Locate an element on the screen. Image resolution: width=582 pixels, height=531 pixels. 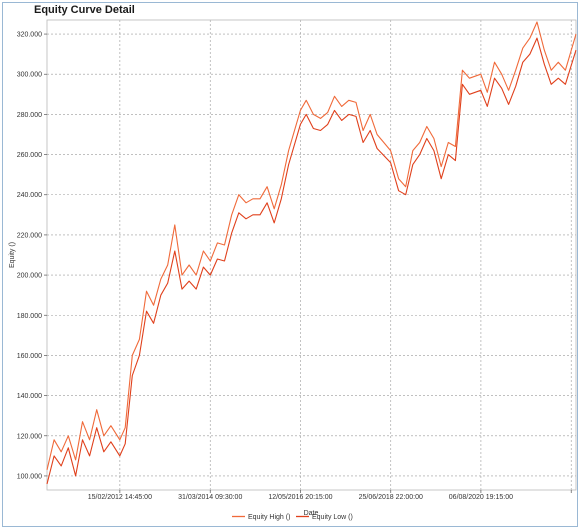
y-tick-label: 100.000 is located at coordinates (29, 476).